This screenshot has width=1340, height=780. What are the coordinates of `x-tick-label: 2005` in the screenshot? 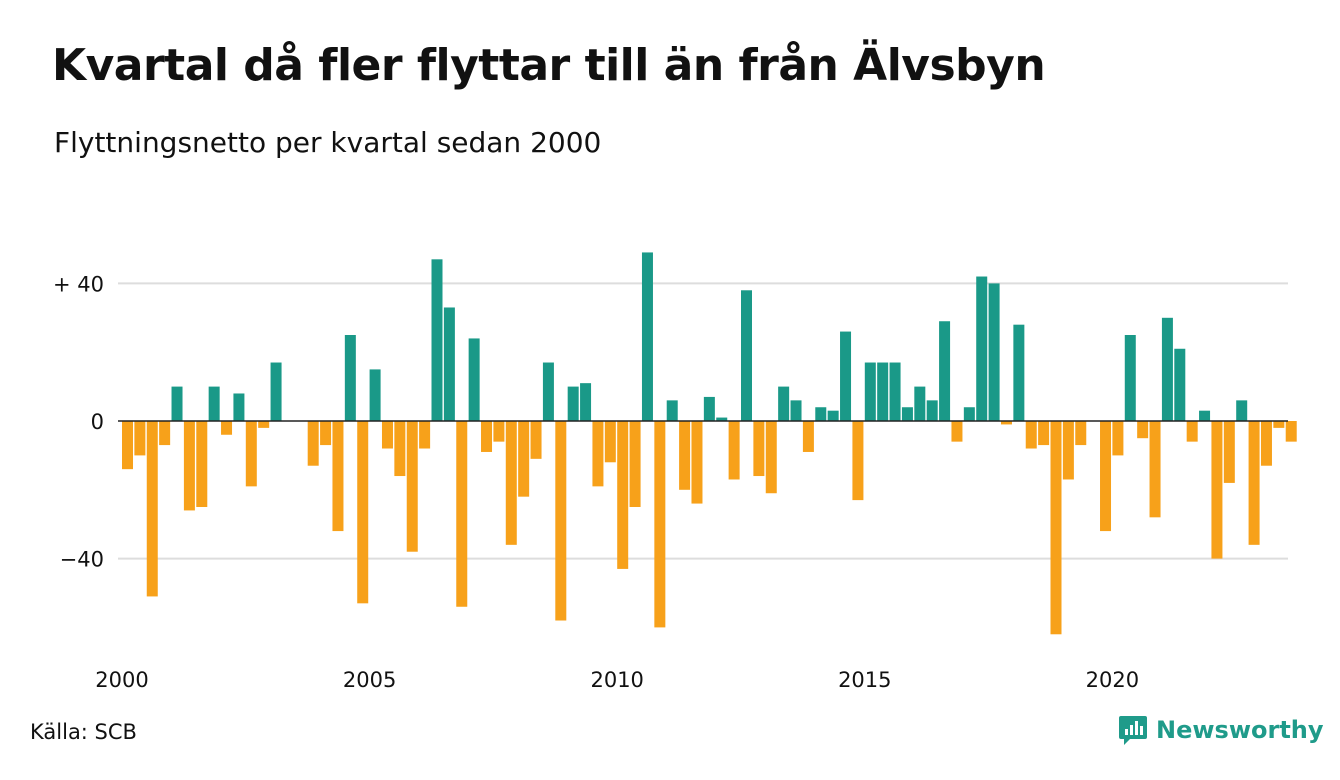 It's located at (369, 680).